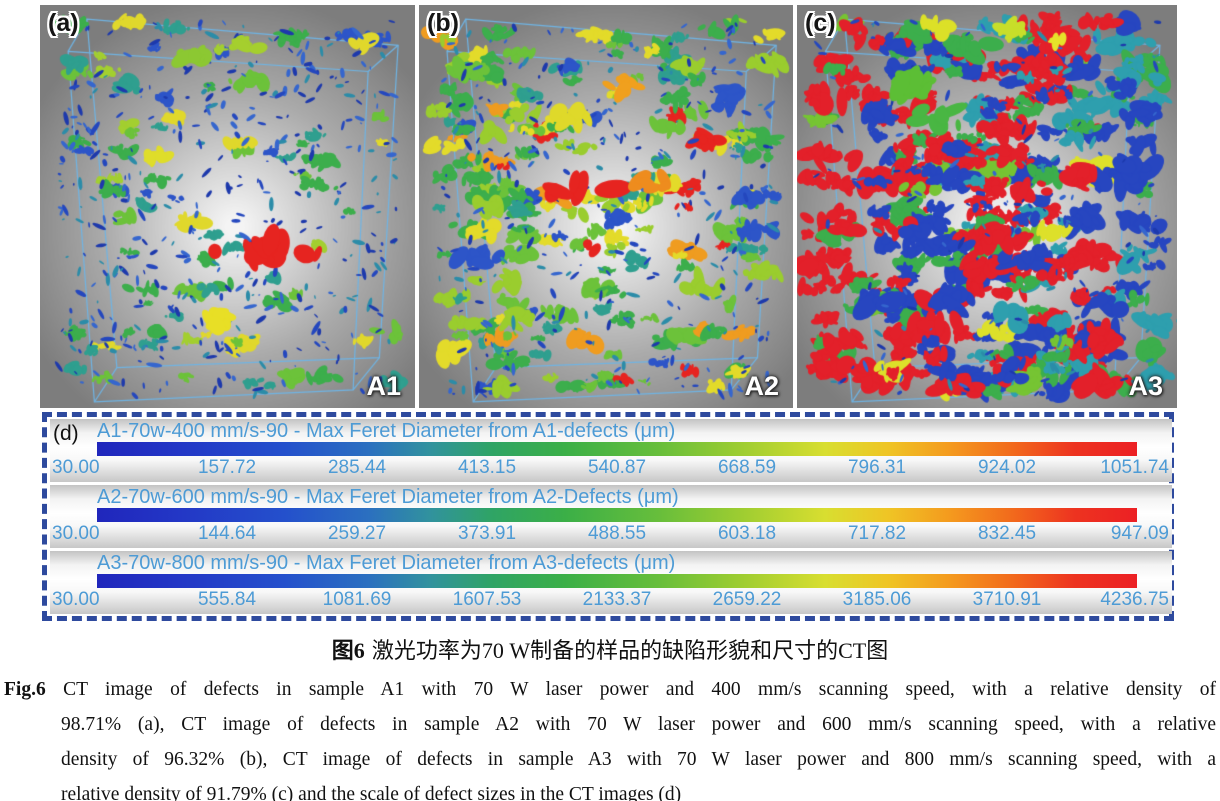 The width and height of the screenshot is (1220, 801). What do you see at coordinates (487, 467) in the screenshot?
I see `tick-value: 413.15` at bounding box center [487, 467].